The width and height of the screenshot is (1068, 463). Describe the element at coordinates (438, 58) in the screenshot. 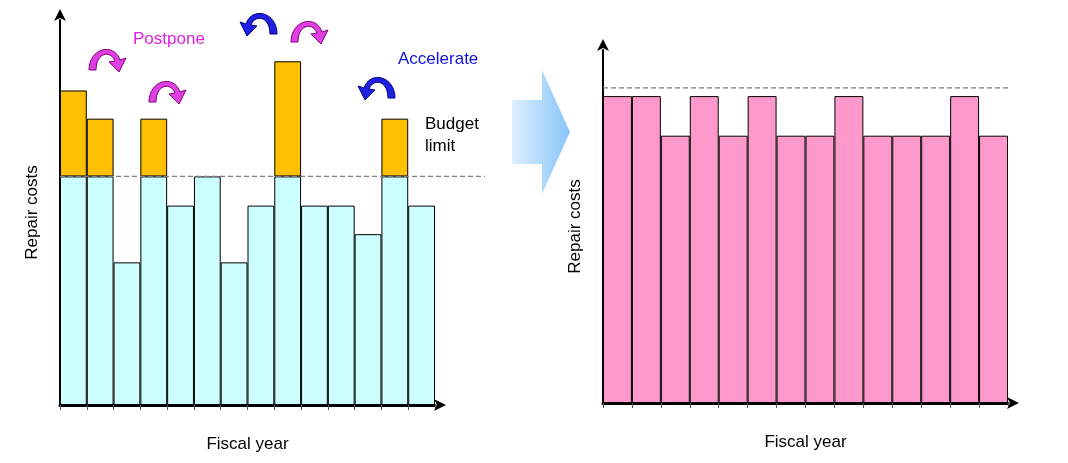

I see `annotation: Accelerate` at that location.